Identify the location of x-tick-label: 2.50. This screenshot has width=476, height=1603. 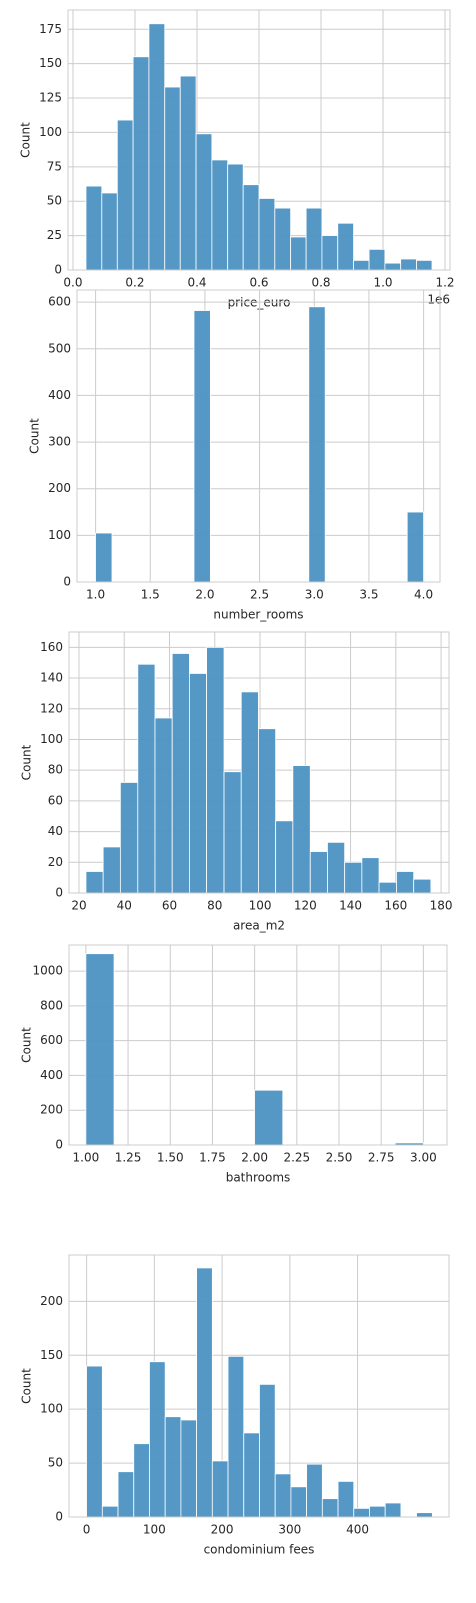
(339, 1158).